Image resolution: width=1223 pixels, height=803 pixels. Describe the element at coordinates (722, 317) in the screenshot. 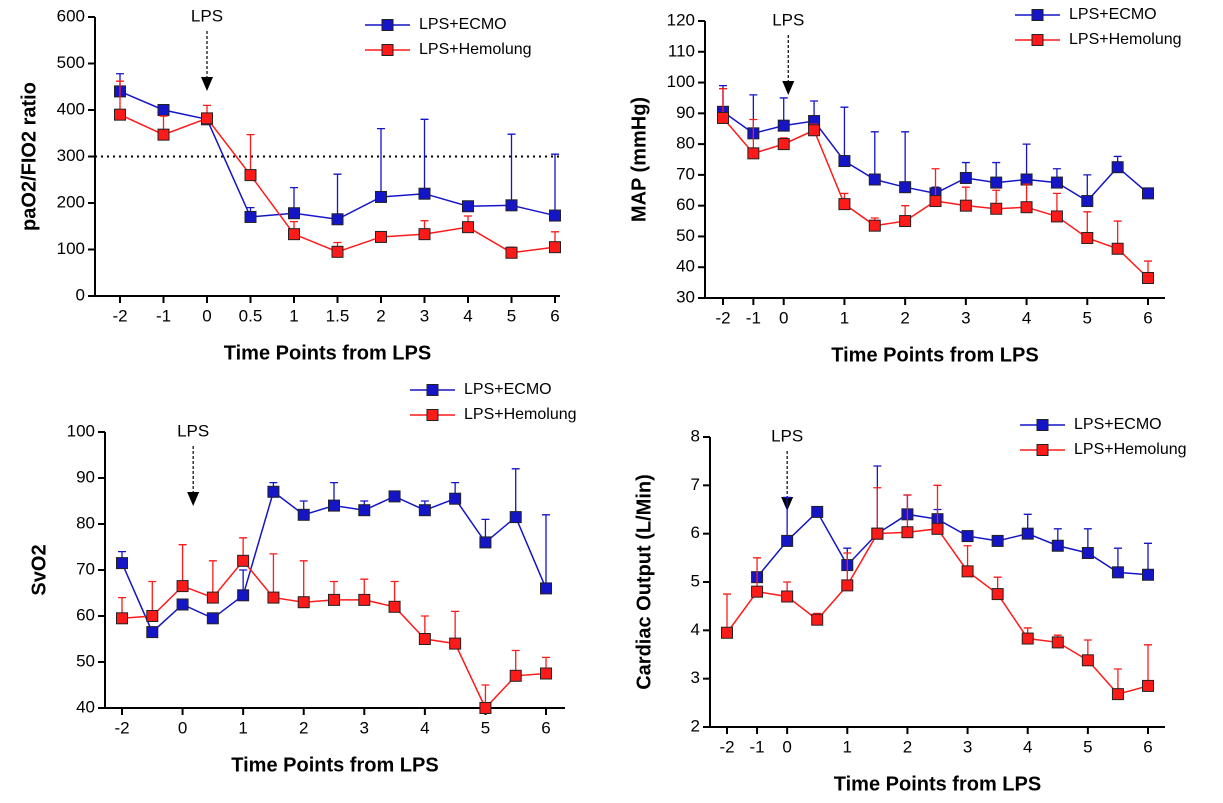

I see `x-tick-label: -2` at that location.